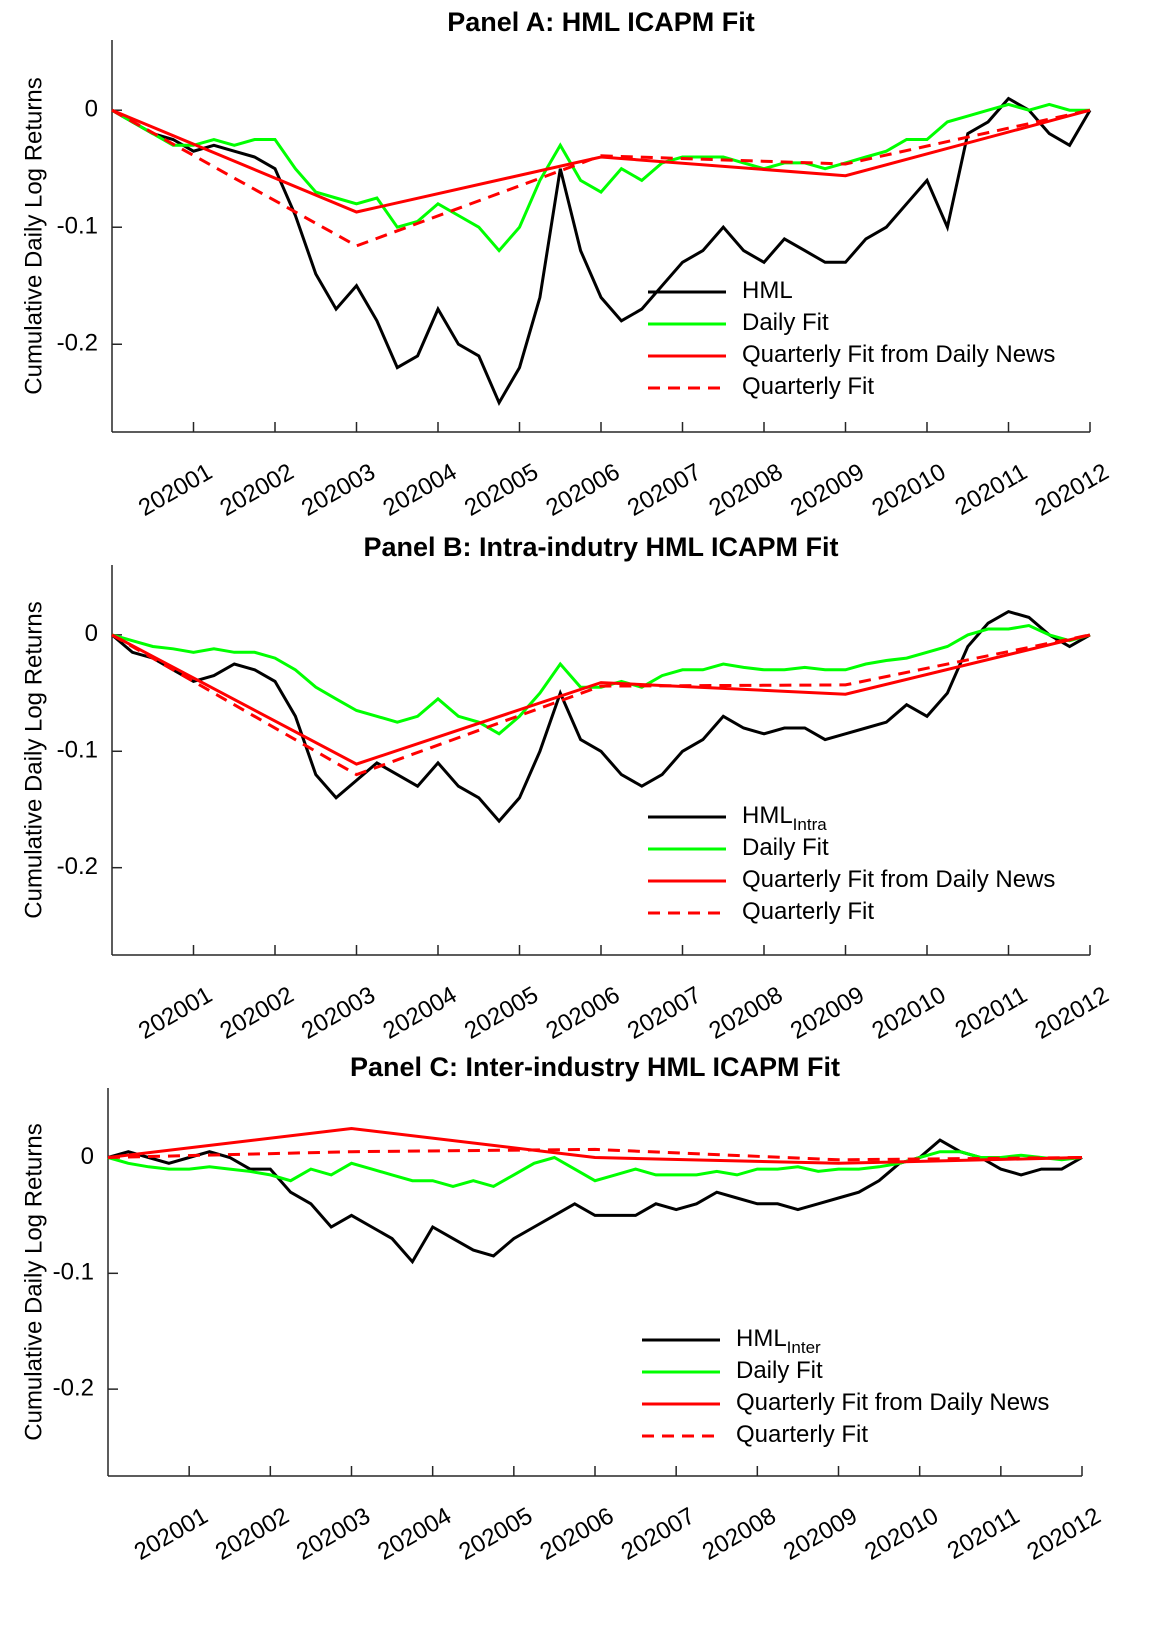 The image size is (1156, 1640). What do you see at coordinates (804, 1347) in the screenshot?
I see `legend-subscript: Inter` at bounding box center [804, 1347].